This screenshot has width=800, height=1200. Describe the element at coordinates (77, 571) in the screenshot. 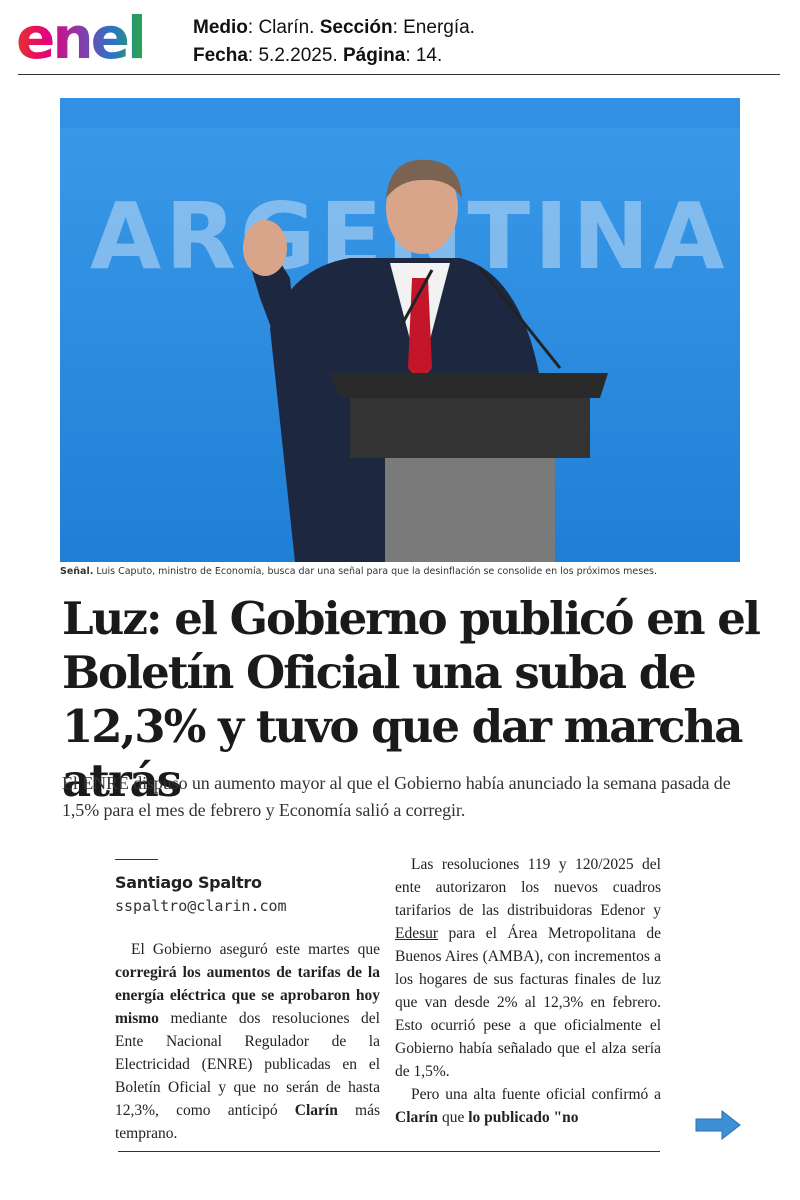

I see `bold-text: Señal.` at that location.